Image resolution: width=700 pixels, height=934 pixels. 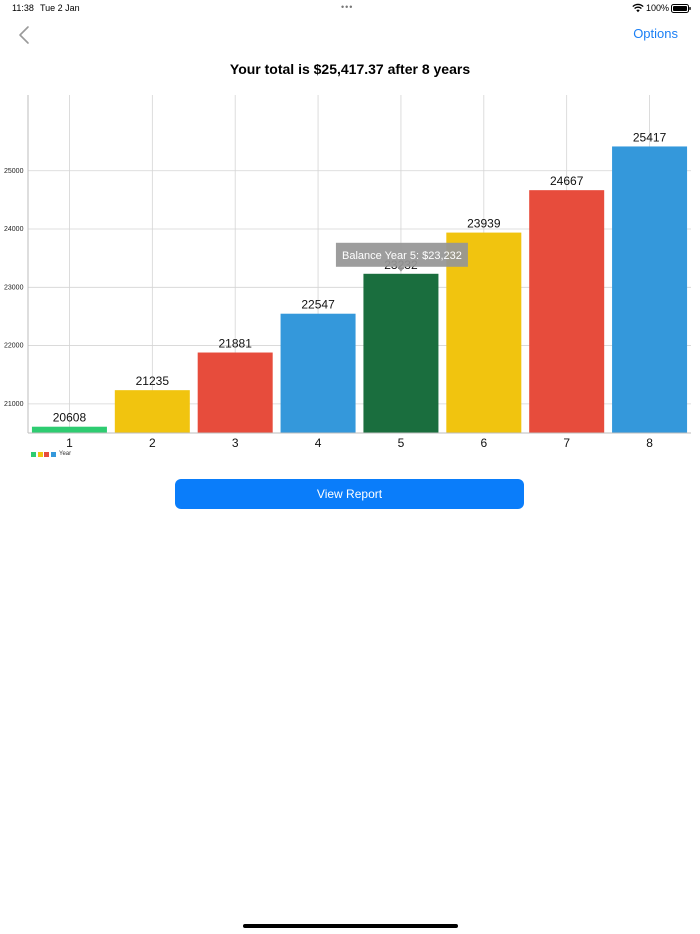 What do you see at coordinates (655, 33) in the screenshot?
I see `options-button: Options` at bounding box center [655, 33].